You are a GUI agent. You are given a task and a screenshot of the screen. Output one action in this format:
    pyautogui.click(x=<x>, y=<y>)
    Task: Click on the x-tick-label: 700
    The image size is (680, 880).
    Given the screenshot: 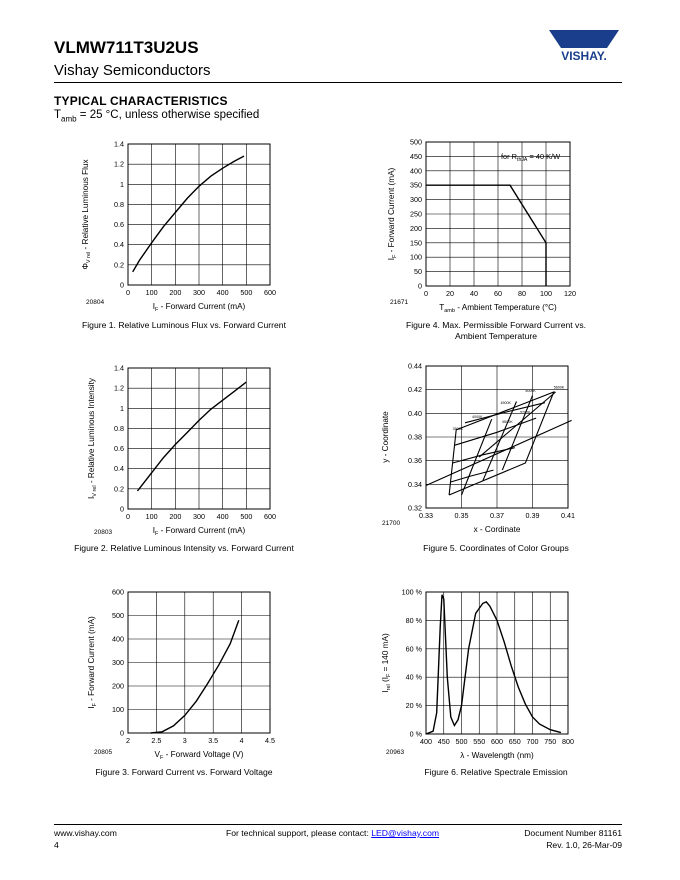 What is the action you would take?
    pyautogui.click(x=533, y=741)
    